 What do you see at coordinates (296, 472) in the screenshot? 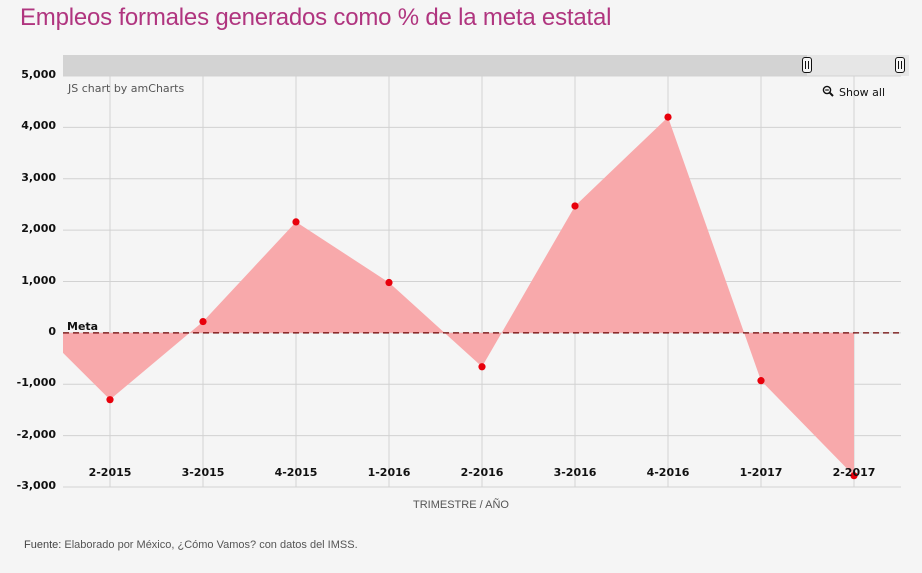
I see `x-tick-label: 4-2015` at bounding box center [296, 472].